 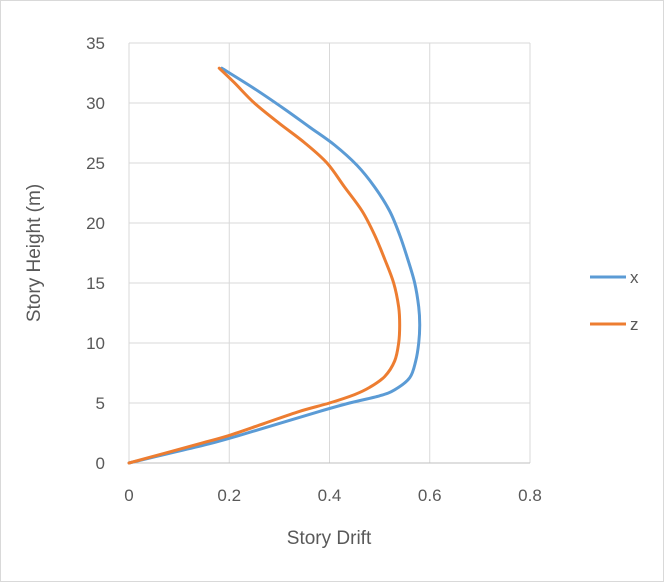 I want to click on y-tick-label: 30, so click(x=95, y=103).